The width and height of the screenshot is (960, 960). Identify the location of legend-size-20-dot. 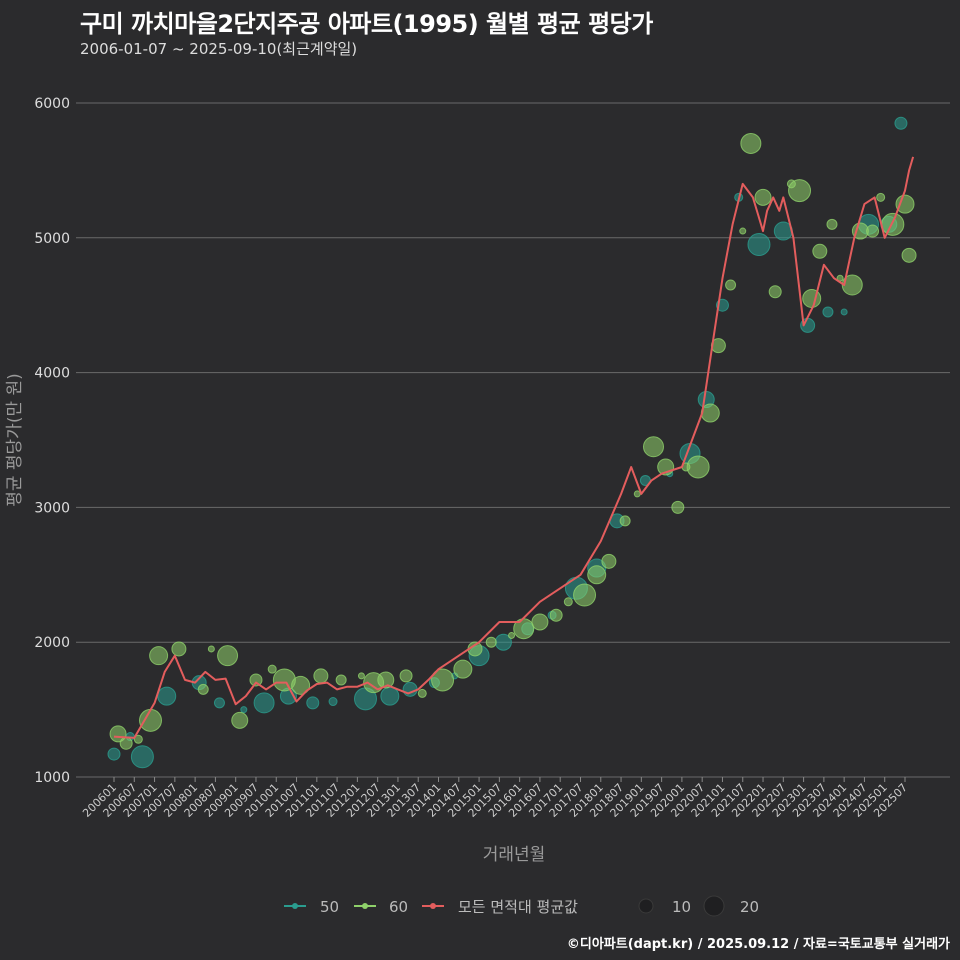
(714, 906).